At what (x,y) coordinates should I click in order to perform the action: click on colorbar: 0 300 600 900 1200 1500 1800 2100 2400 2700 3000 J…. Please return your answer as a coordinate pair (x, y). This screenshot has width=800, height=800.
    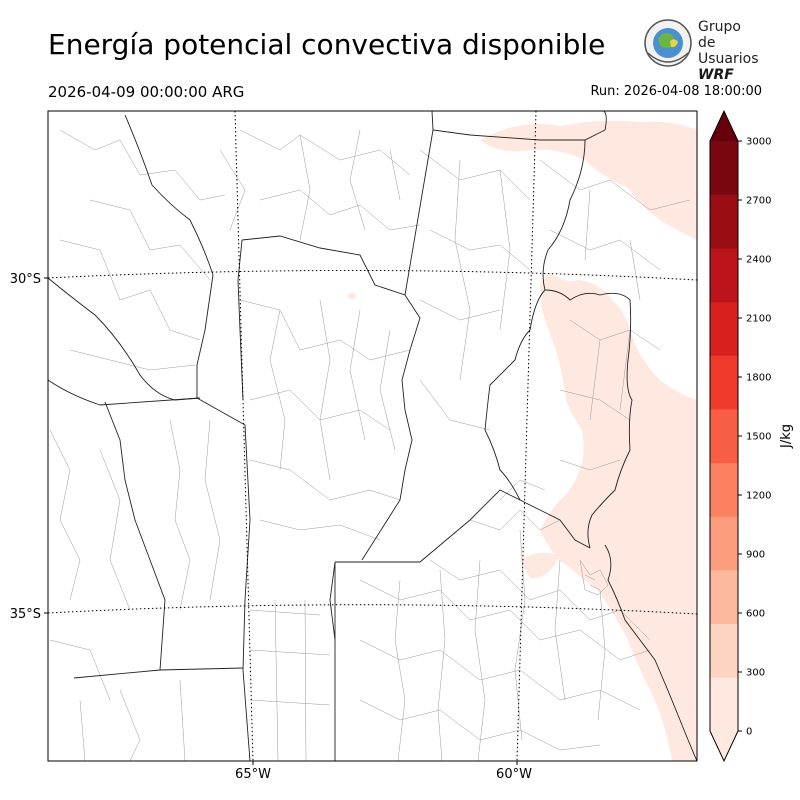
    Looking at the image, I should click on (752, 436).